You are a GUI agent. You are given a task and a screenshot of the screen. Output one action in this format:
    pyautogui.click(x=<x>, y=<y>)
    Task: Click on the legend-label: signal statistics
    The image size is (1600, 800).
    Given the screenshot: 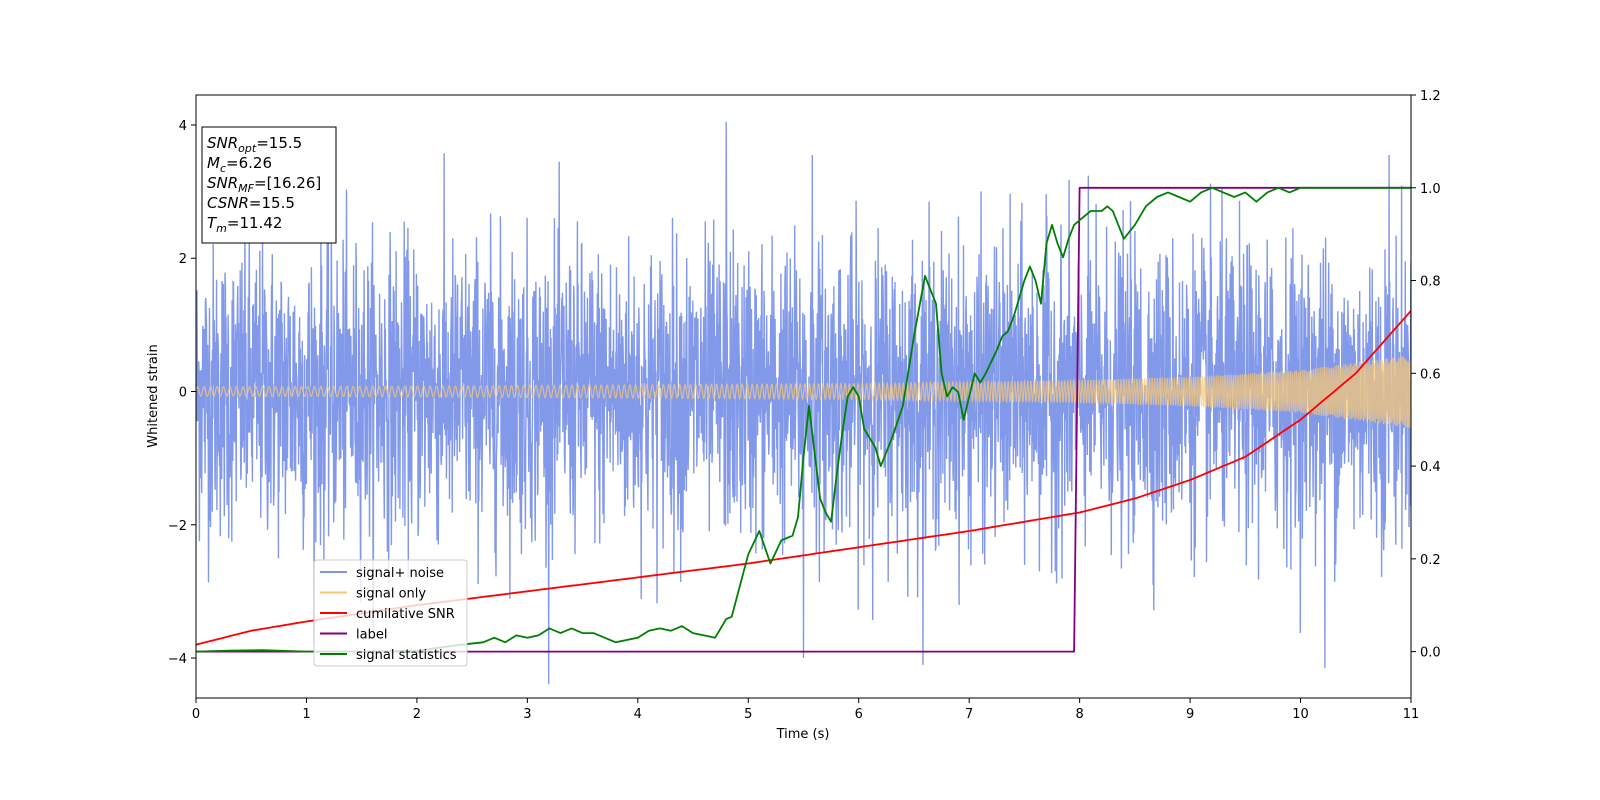 What is the action you would take?
    pyautogui.click(x=406, y=655)
    